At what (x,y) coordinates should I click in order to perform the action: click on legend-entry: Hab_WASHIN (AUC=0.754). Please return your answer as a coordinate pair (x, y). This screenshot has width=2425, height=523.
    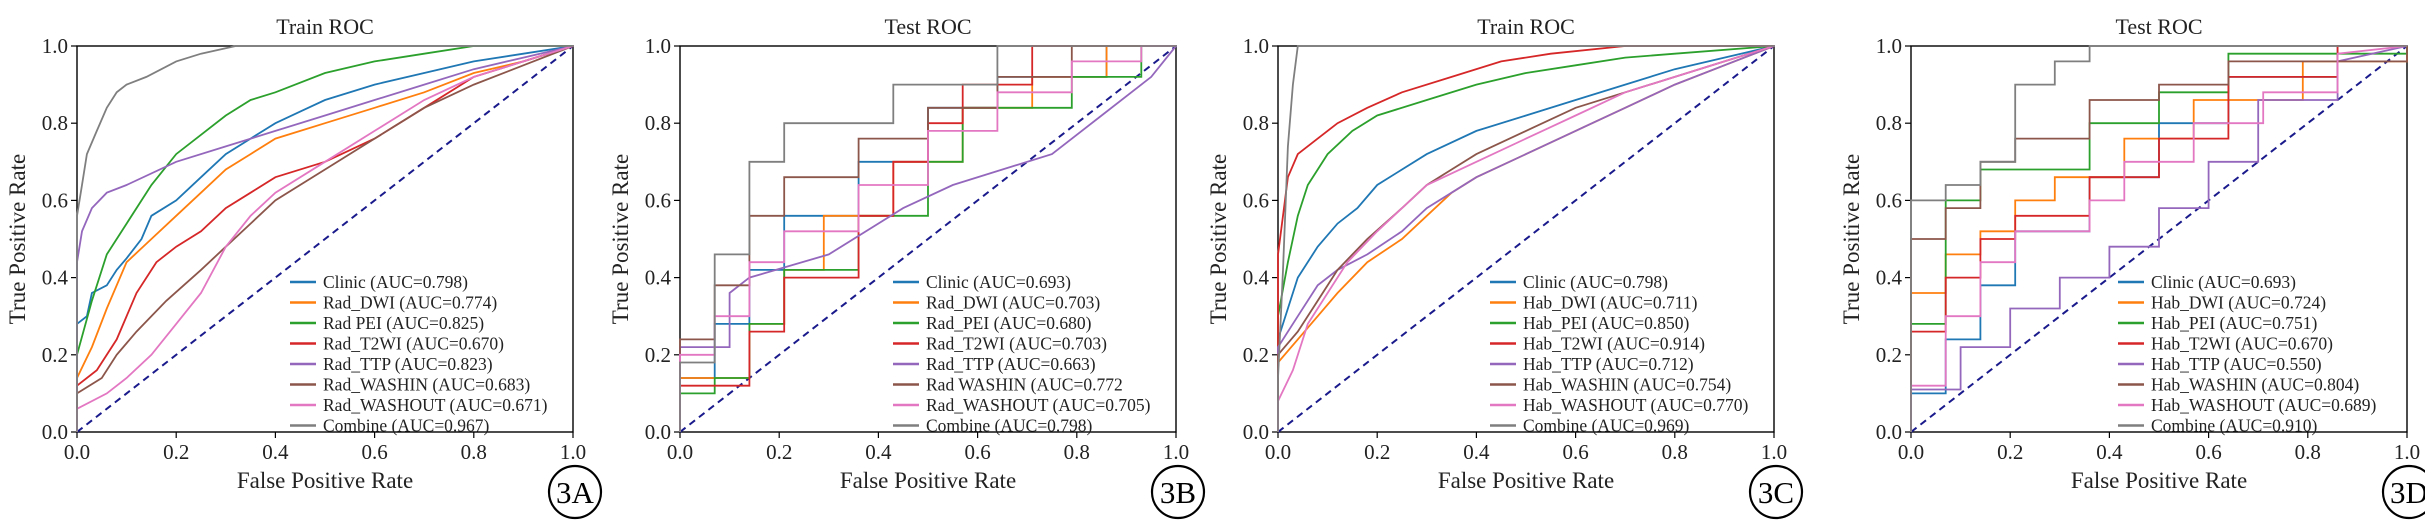
    Looking at the image, I should click on (1627, 385).